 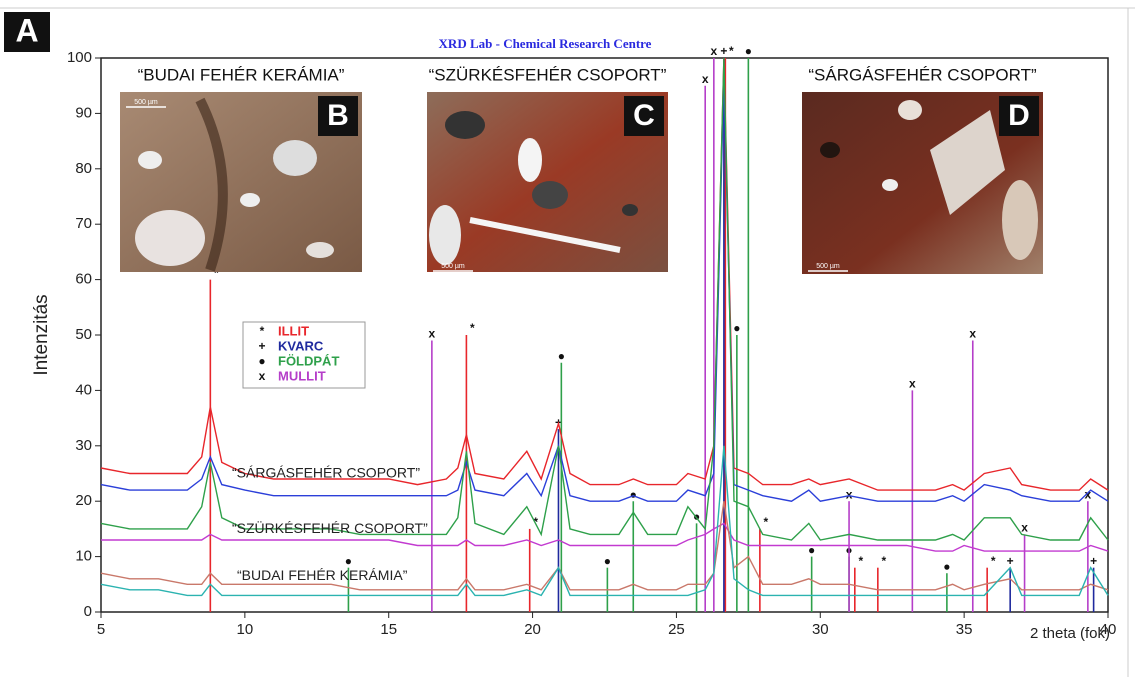 What do you see at coordinates (41, 334) in the screenshot?
I see `y-axis-label: Intenzitás` at bounding box center [41, 334].